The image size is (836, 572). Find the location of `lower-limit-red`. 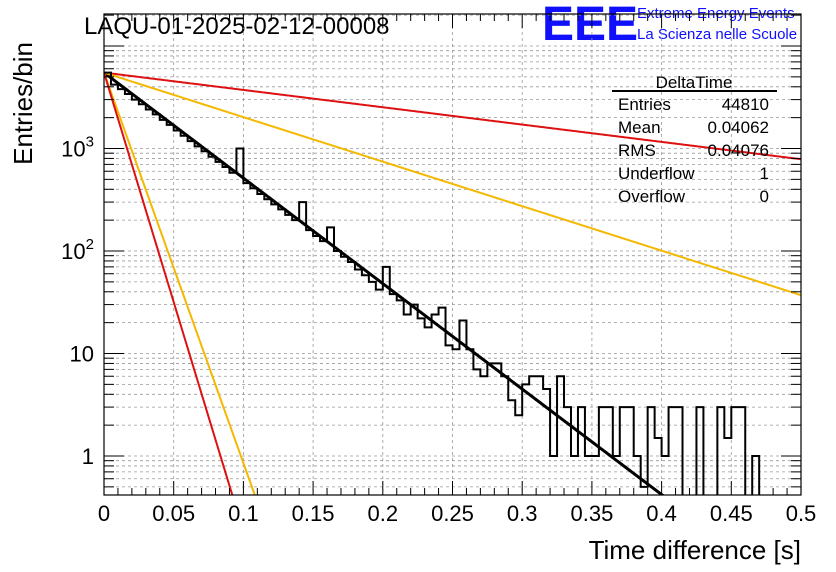

lower-limit-red is located at coordinates (169, 283).